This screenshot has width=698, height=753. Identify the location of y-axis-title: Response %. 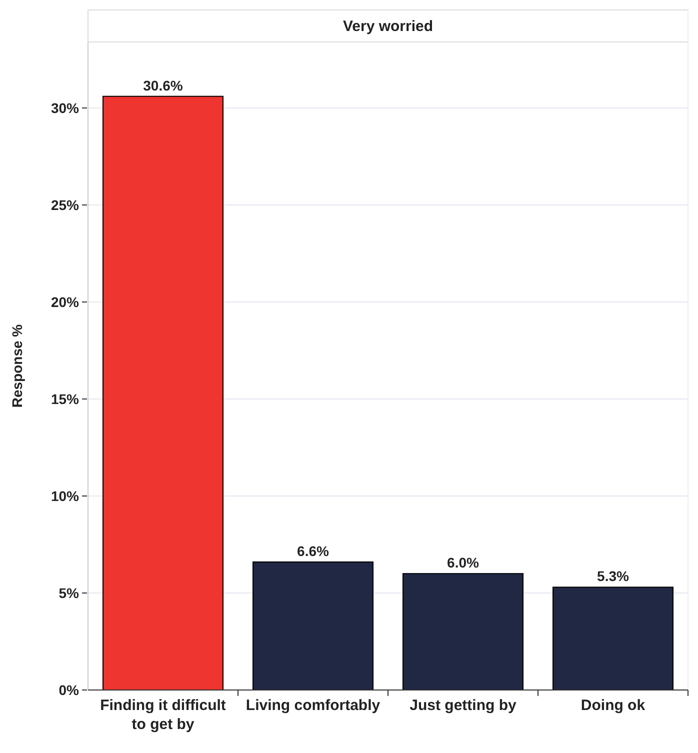
(17, 366).